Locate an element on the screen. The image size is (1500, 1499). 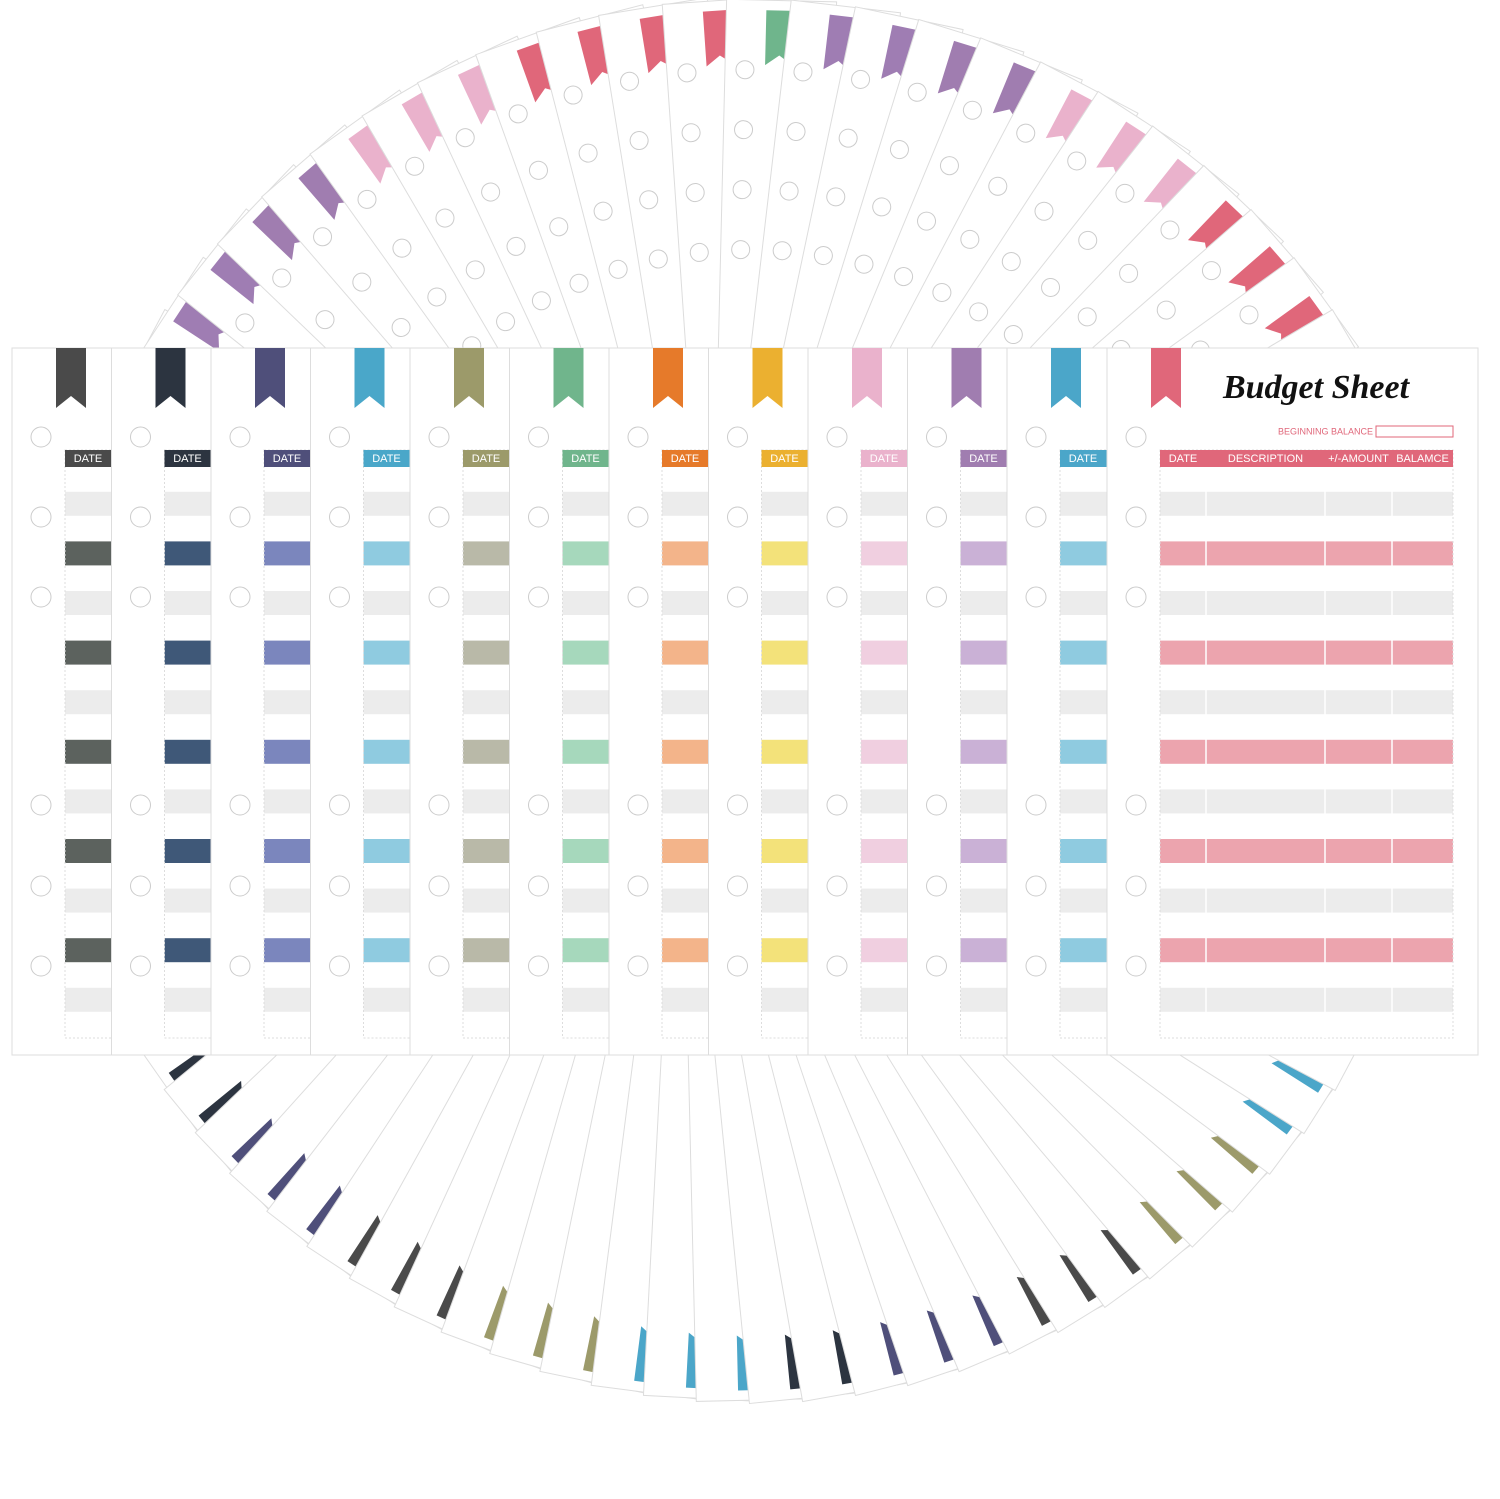
column-header: +/-AMOUNT is located at coordinates (1358, 459).